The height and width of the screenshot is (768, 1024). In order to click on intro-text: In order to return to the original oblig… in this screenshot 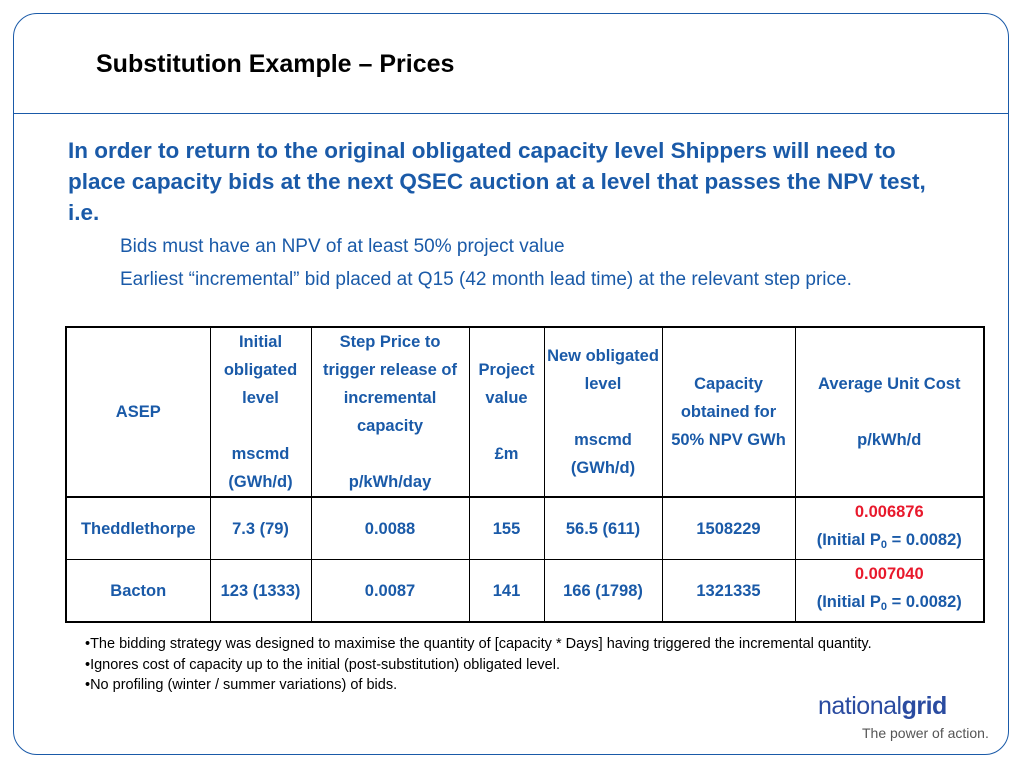, I will do `click(497, 181)`.